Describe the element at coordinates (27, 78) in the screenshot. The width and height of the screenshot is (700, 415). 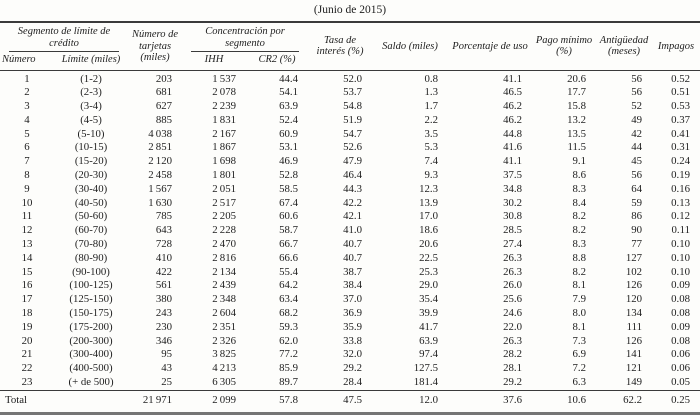
I see `cell-numero: 1` at that location.